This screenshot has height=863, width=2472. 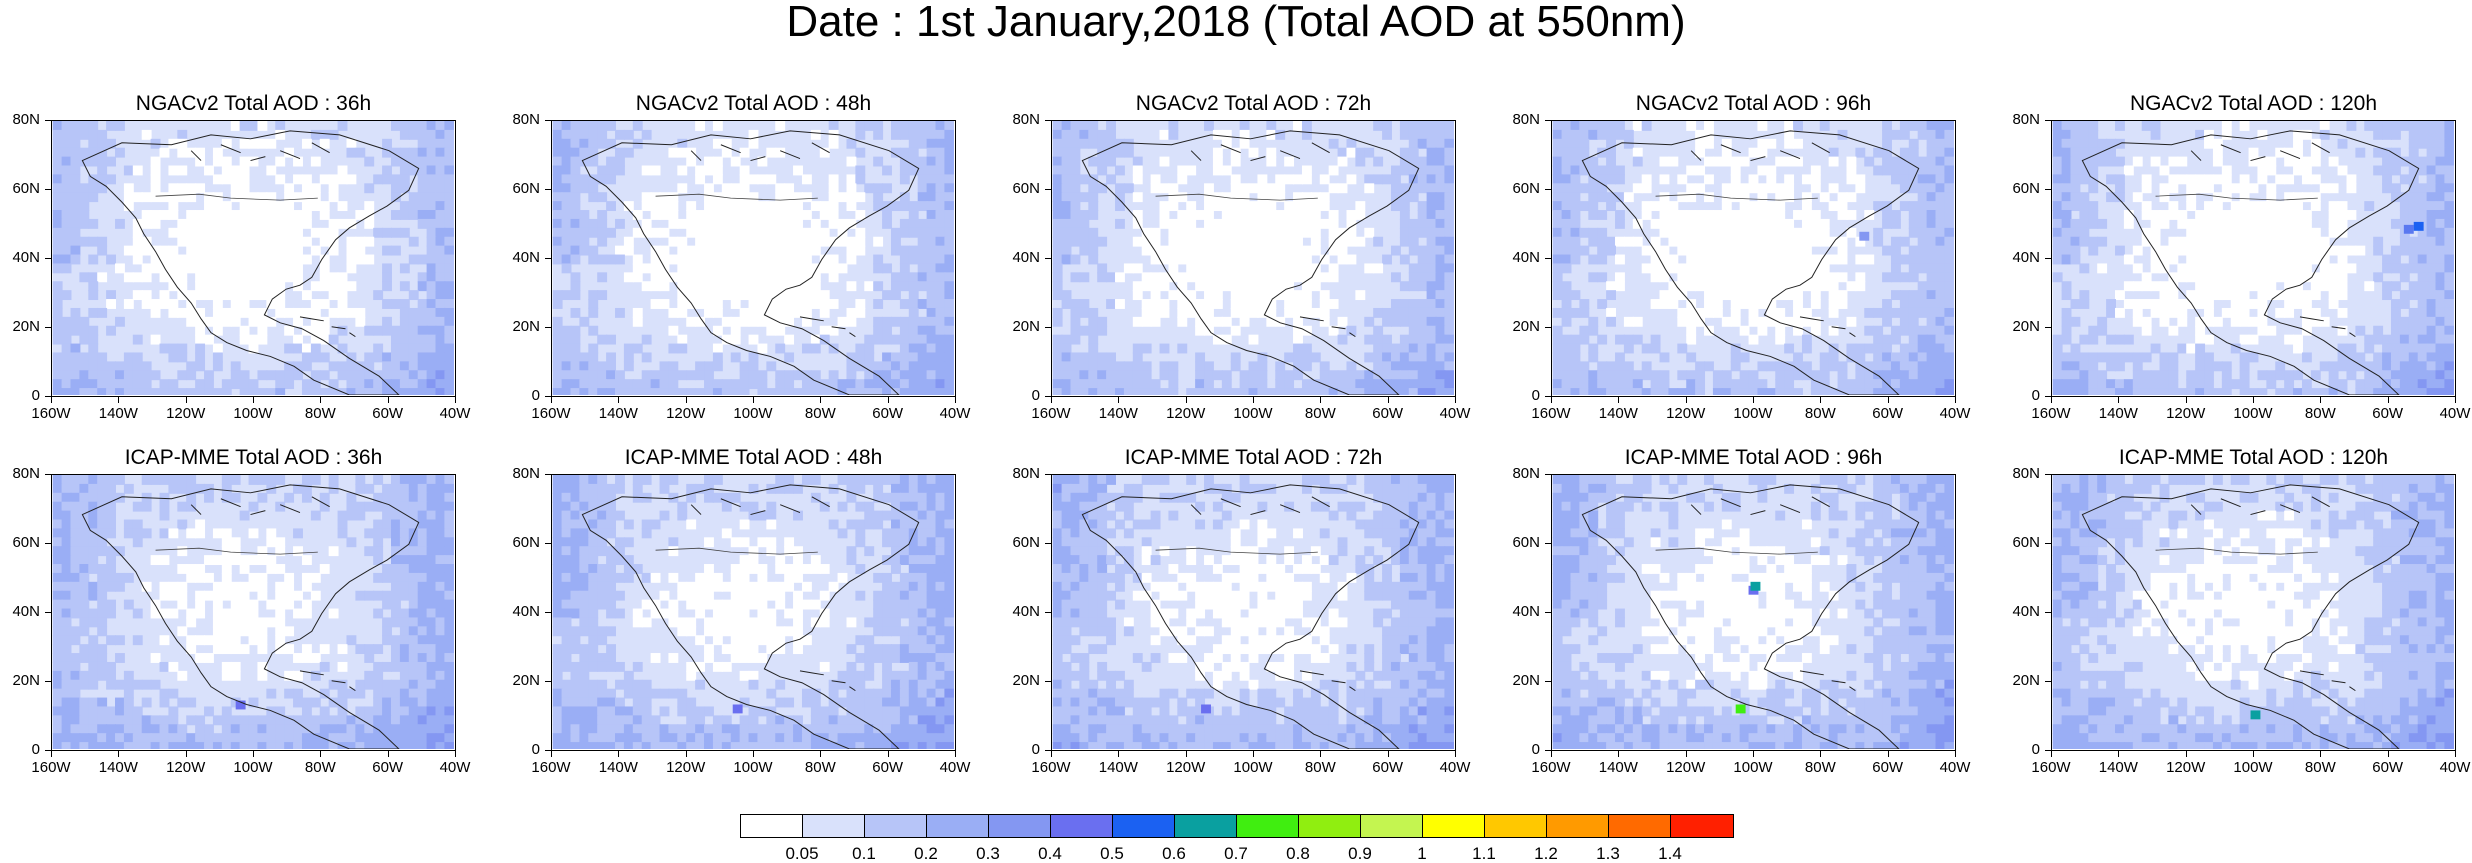 I want to click on colorbar-label: 0.5, so click(x=1112, y=854).